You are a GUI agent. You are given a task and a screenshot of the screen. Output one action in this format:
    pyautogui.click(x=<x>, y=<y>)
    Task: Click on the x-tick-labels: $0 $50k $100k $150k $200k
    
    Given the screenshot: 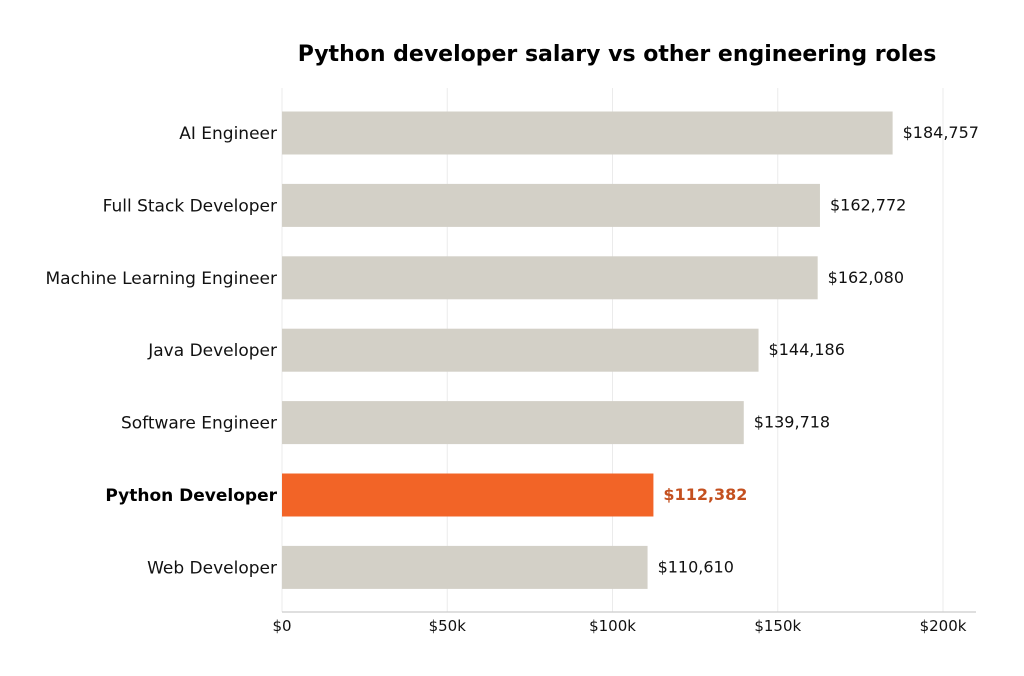 What is the action you would take?
    pyautogui.click(x=619, y=626)
    